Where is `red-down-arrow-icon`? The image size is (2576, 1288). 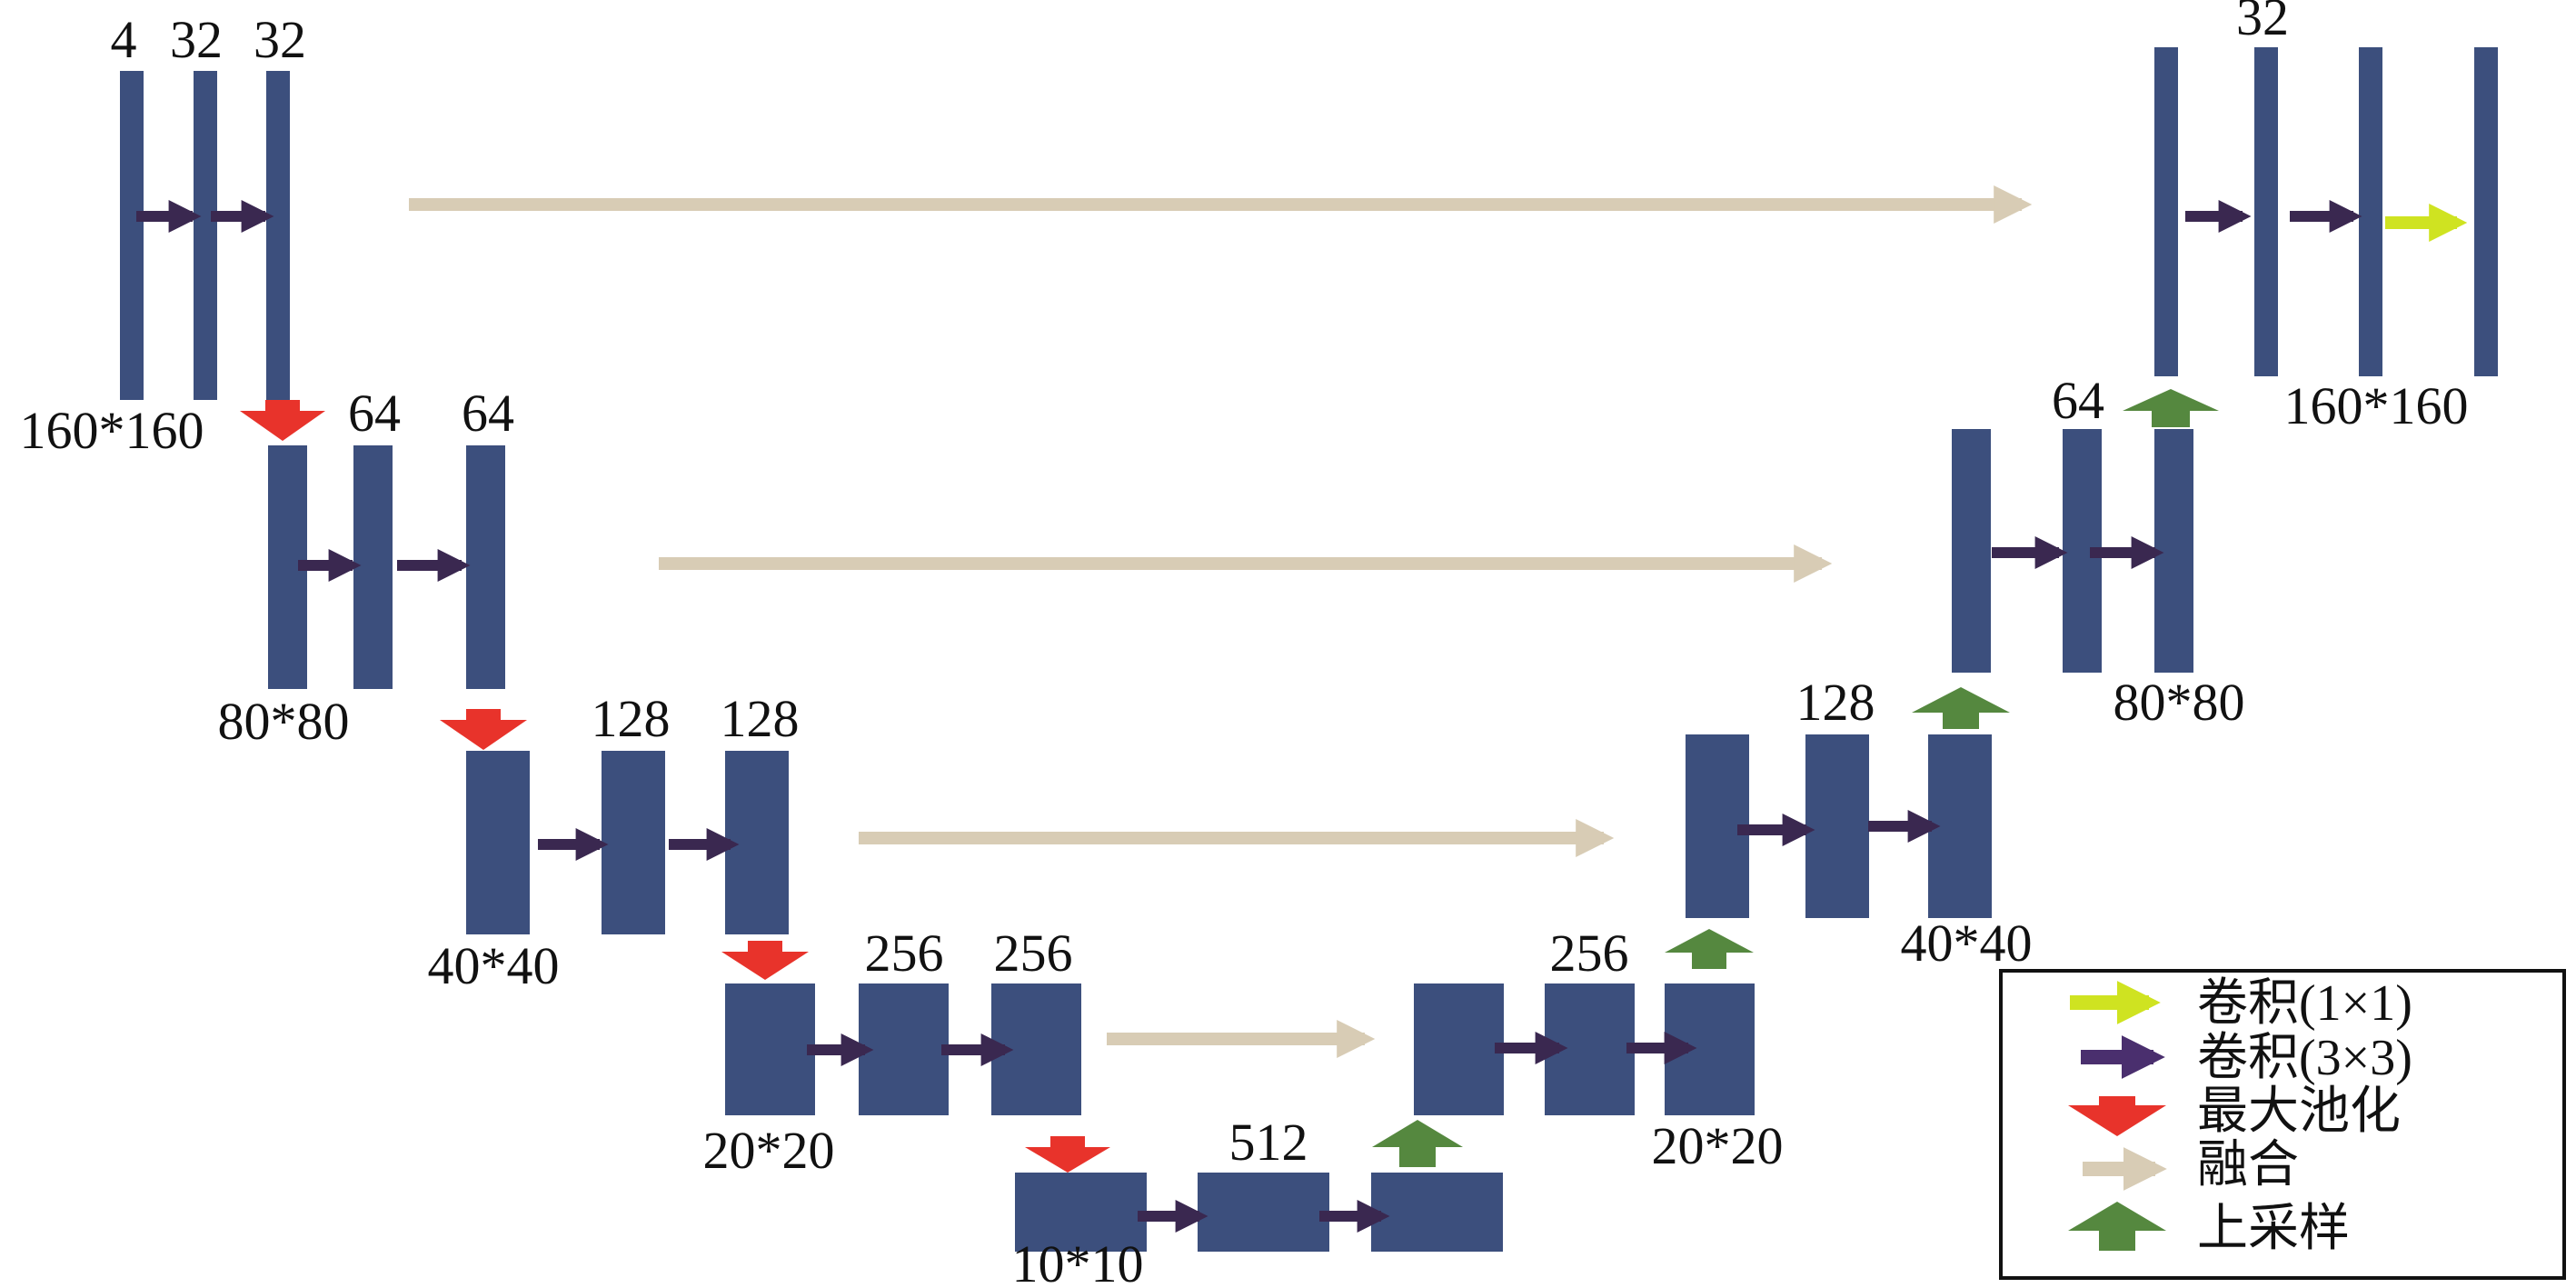 red-down-arrow-icon is located at coordinates (2117, 1116).